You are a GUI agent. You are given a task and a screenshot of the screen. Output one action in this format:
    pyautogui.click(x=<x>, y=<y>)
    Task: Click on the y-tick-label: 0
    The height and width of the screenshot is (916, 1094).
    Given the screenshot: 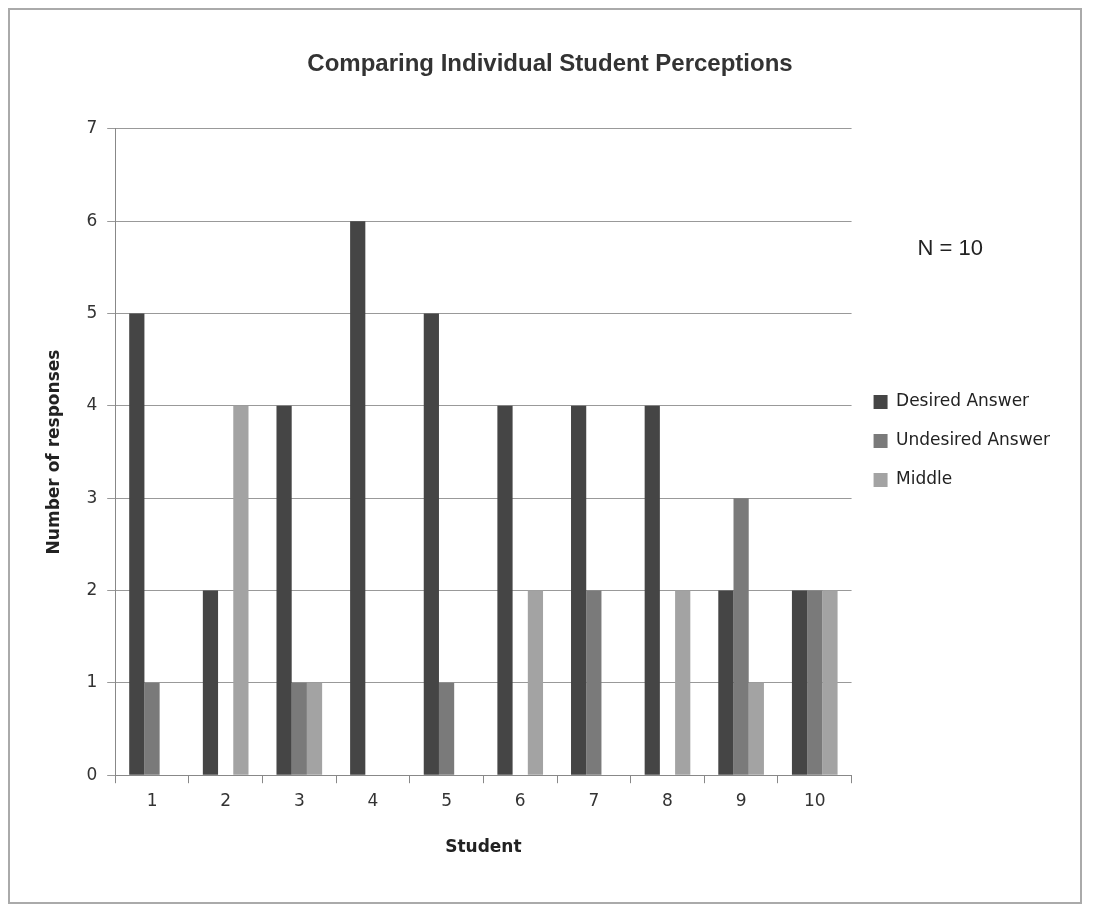 What is the action you would take?
    pyautogui.click(x=92, y=773)
    